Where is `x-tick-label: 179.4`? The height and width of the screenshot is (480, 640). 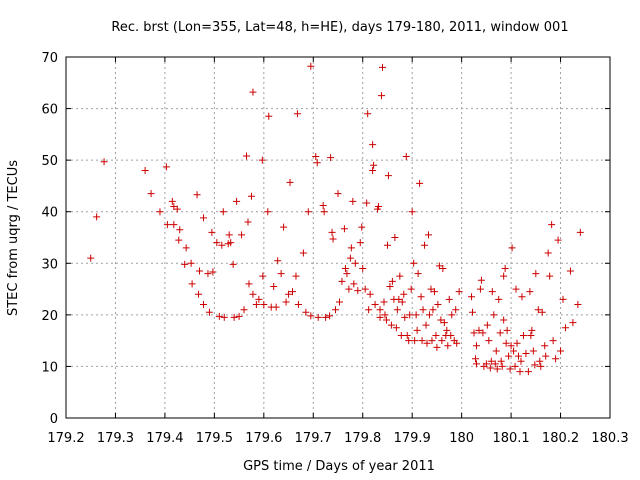 x-tick-label: 179.4 is located at coordinates (164, 438).